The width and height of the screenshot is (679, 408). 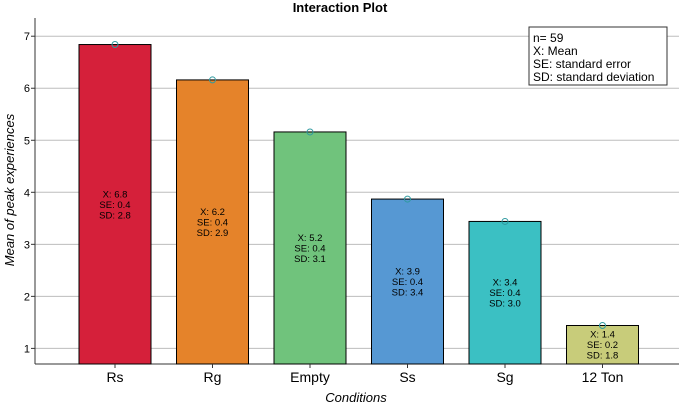 I want to click on bar-0-stat-se: SE: 0.4, so click(x=114, y=205).